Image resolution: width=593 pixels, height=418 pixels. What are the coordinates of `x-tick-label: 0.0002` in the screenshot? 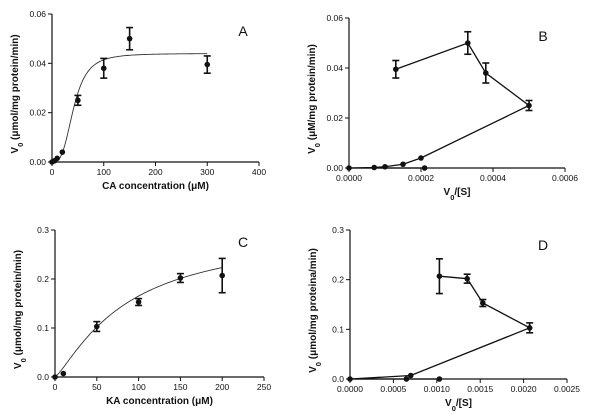 It's located at (421, 178).